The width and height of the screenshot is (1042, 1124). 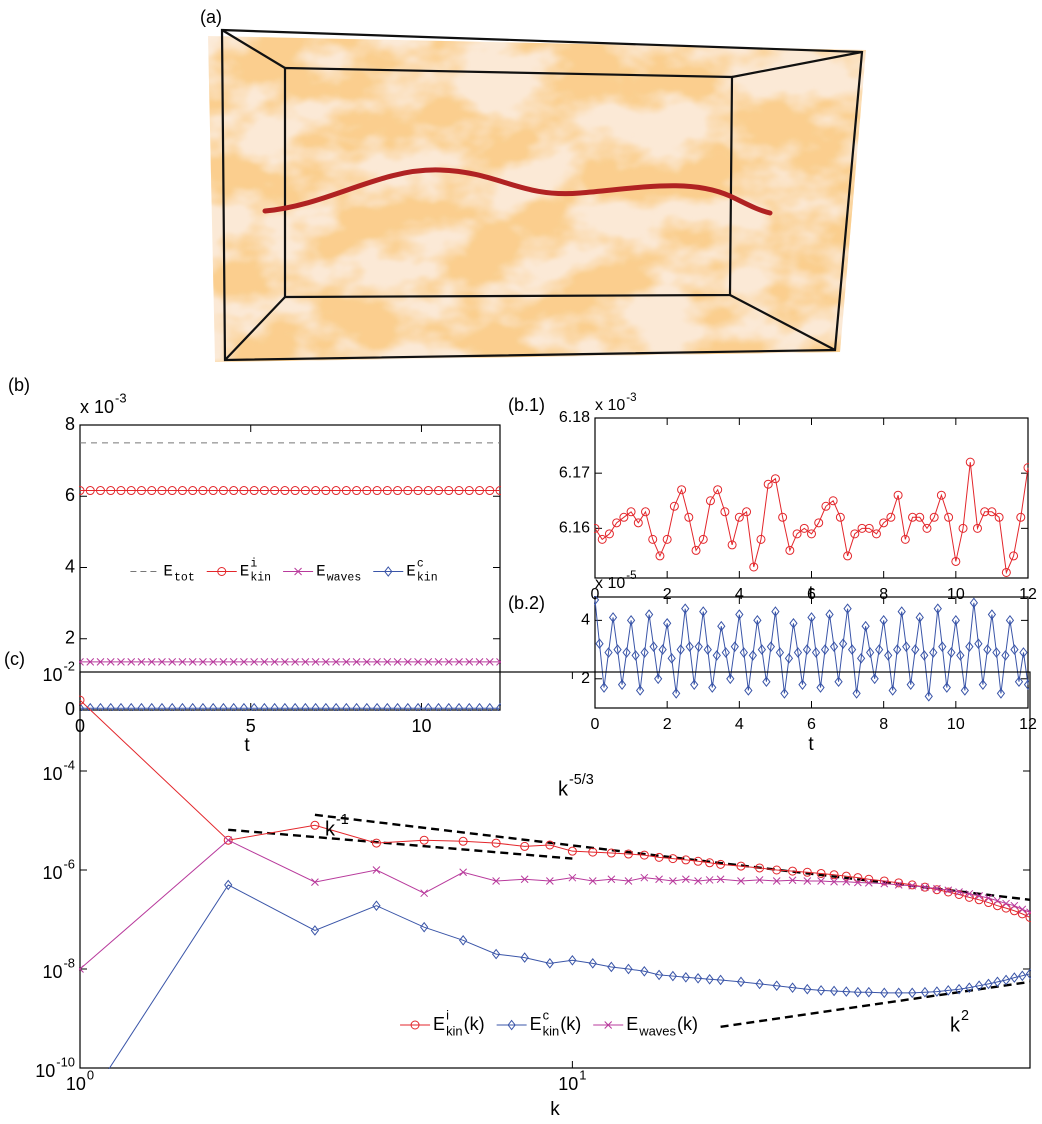 What do you see at coordinates (58, 671) in the screenshot?
I see `rich-text: 10 -2` at bounding box center [58, 671].